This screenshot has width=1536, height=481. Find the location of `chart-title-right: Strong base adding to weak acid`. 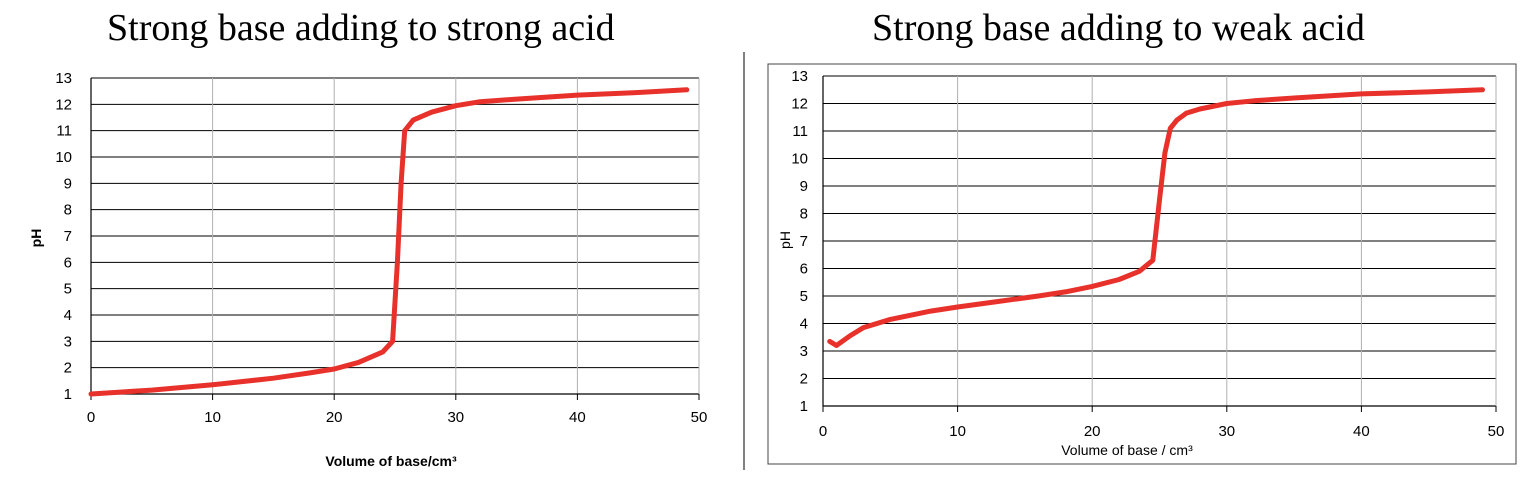

chart-title-right: Strong base adding to weak acid is located at coordinates (1118, 28).